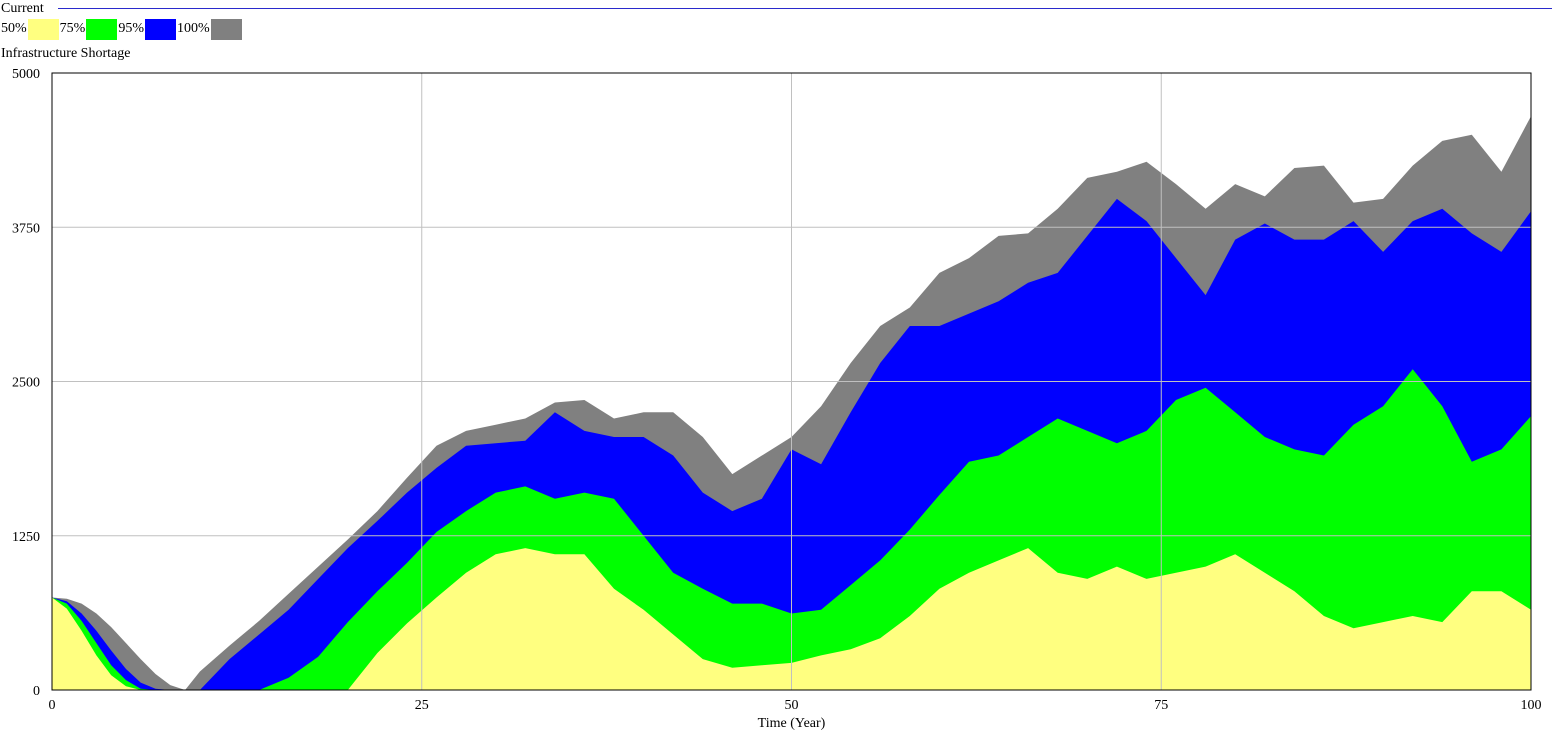 This screenshot has width=1553, height=732. I want to click on legend-label-75: 75%, so click(72, 28).